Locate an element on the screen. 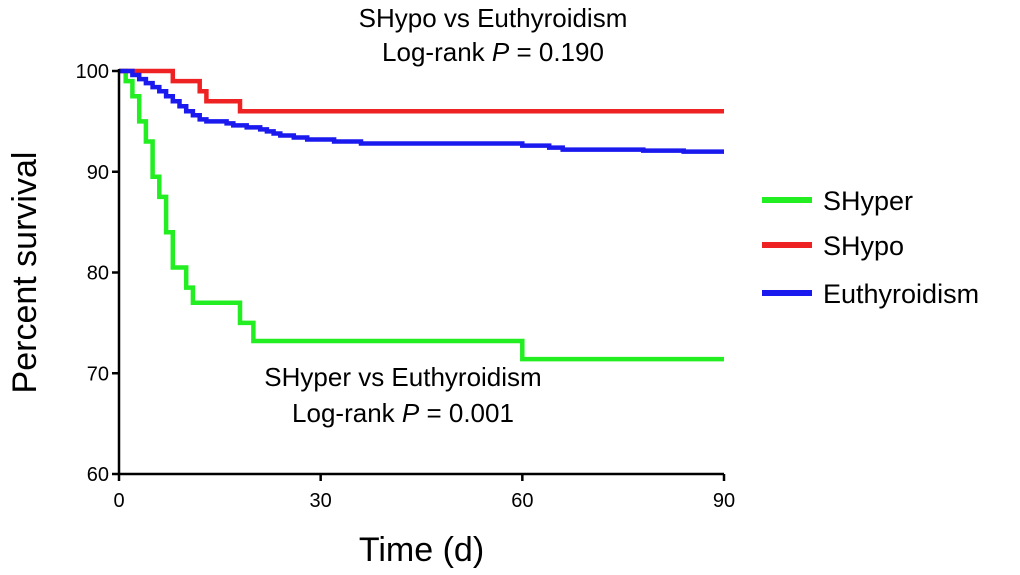 The image size is (1020, 575). annotation-shypo: SHypo vs Euthyroidism Log-rank P = 0.190 is located at coordinates (493, 35).